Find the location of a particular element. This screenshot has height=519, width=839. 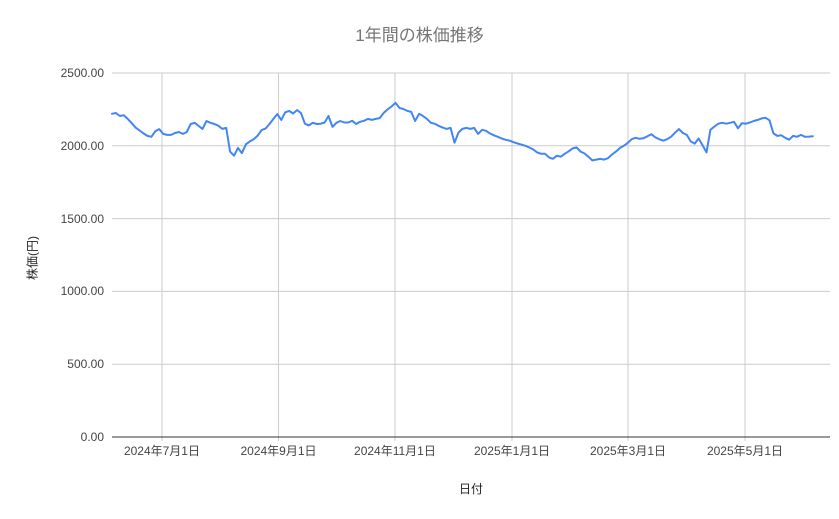

y-tick-label: 1500.00 is located at coordinates (82, 218).